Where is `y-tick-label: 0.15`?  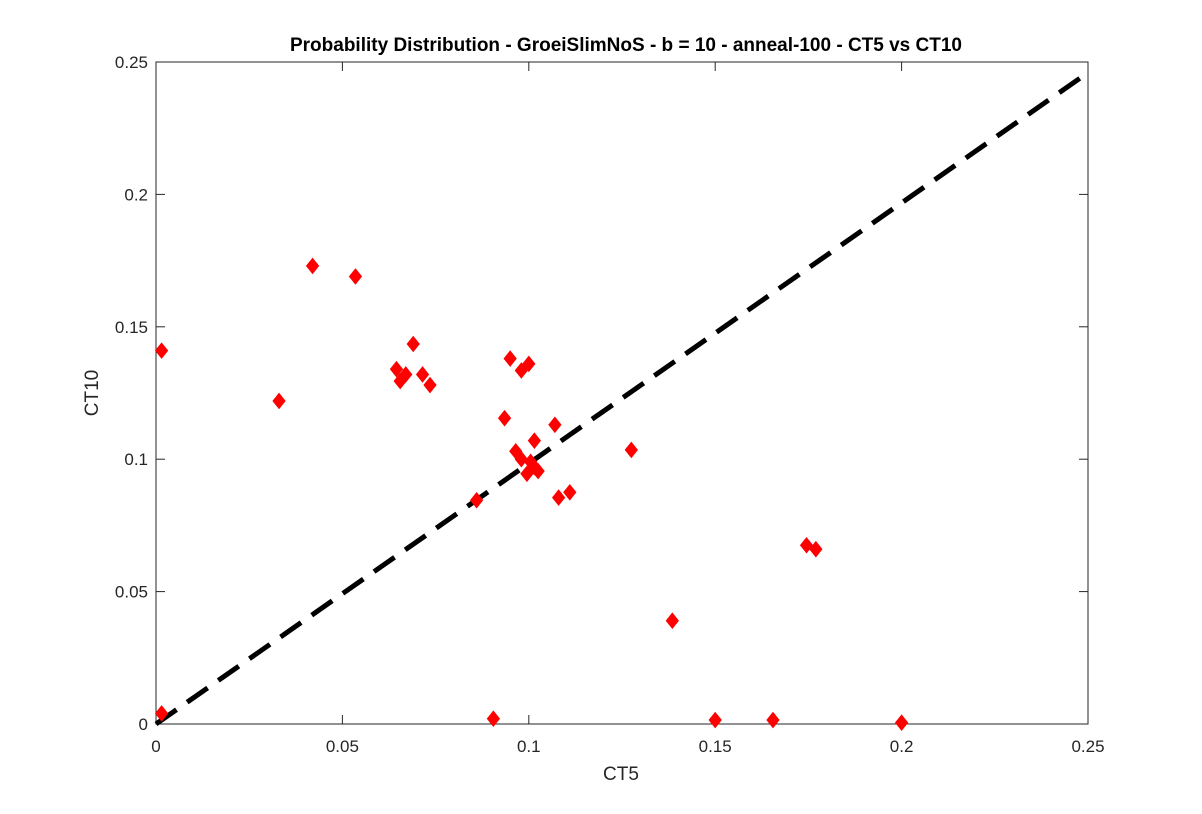
y-tick-label: 0.15 is located at coordinates (131, 327).